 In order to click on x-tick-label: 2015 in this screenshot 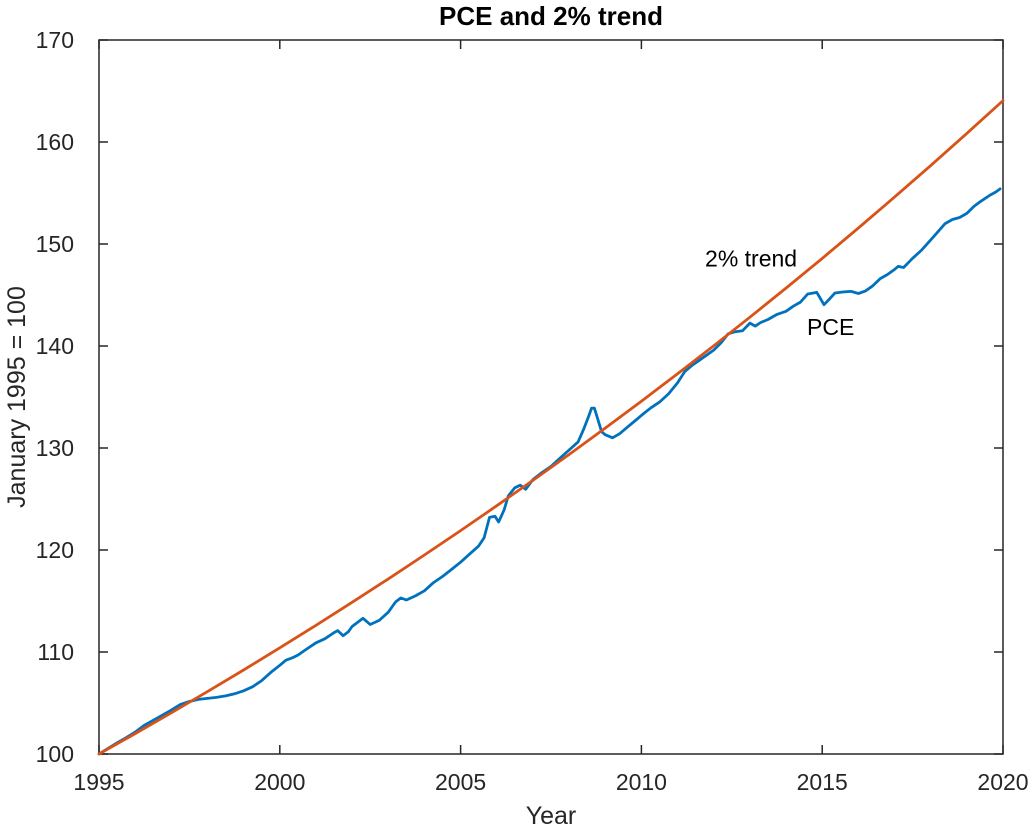, I will do `click(822, 782)`.